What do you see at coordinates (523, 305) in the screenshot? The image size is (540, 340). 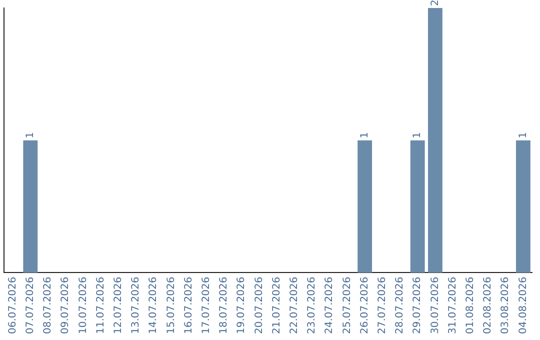 I see `x-tick-label: 04.08.2026` at bounding box center [523, 305].